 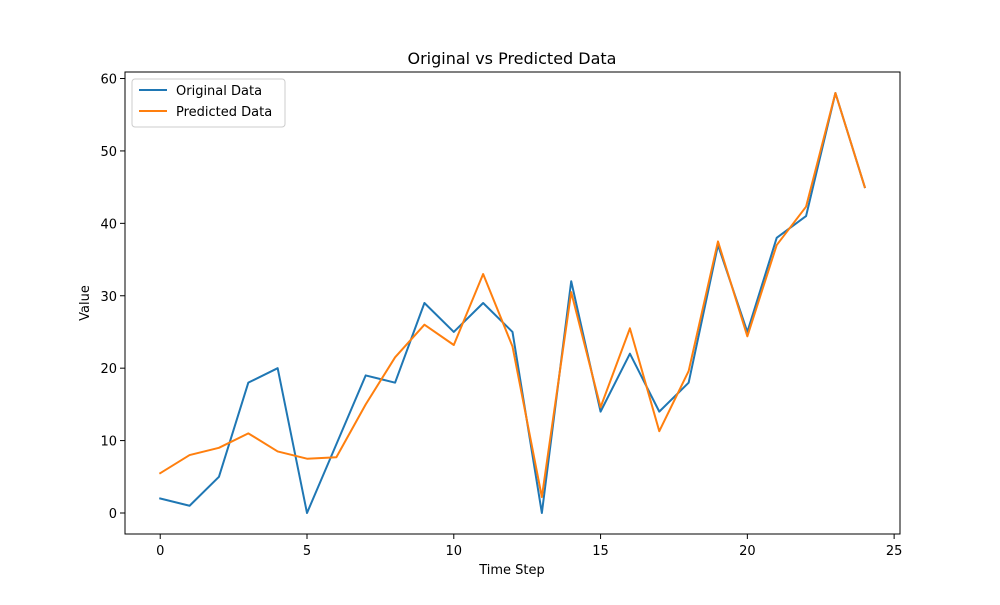 I want to click on x-tick-label: 15, so click(x=600, y=551).